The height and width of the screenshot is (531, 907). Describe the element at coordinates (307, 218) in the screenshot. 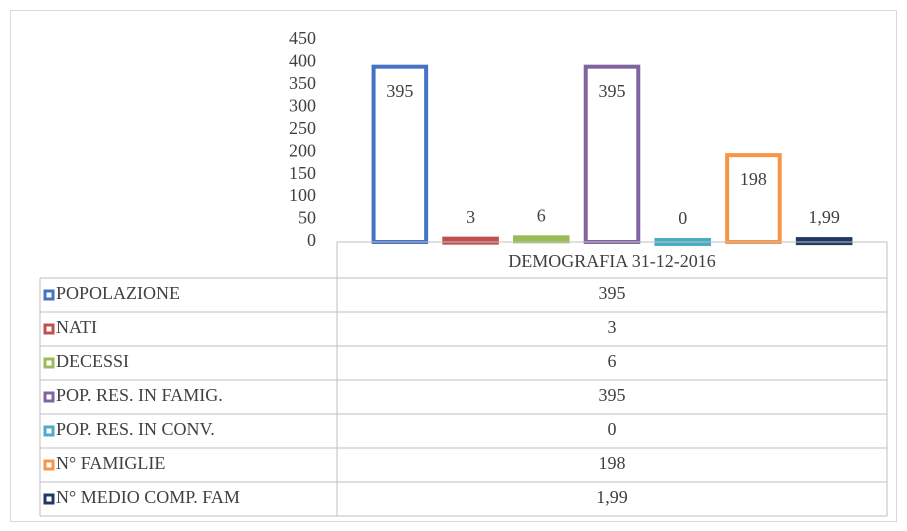

I see `y-tick-label: 50` at that location.